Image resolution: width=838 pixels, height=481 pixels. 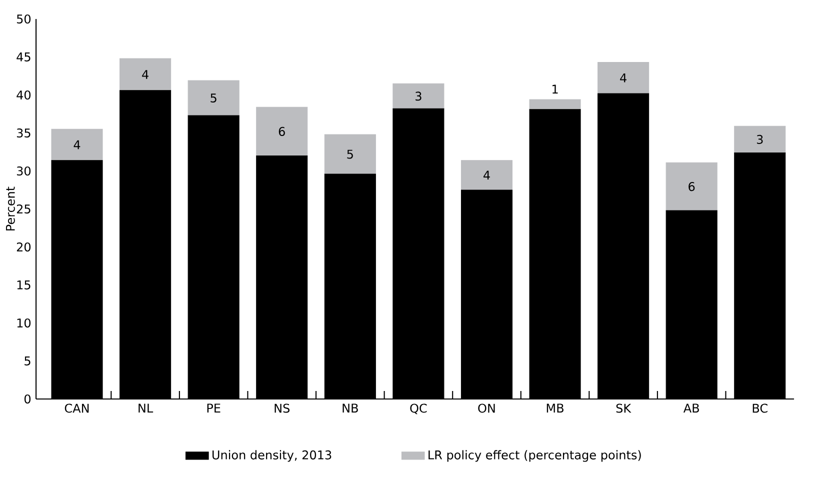 I want to click on y-tick-label: 20, so click(x=23, y=247).